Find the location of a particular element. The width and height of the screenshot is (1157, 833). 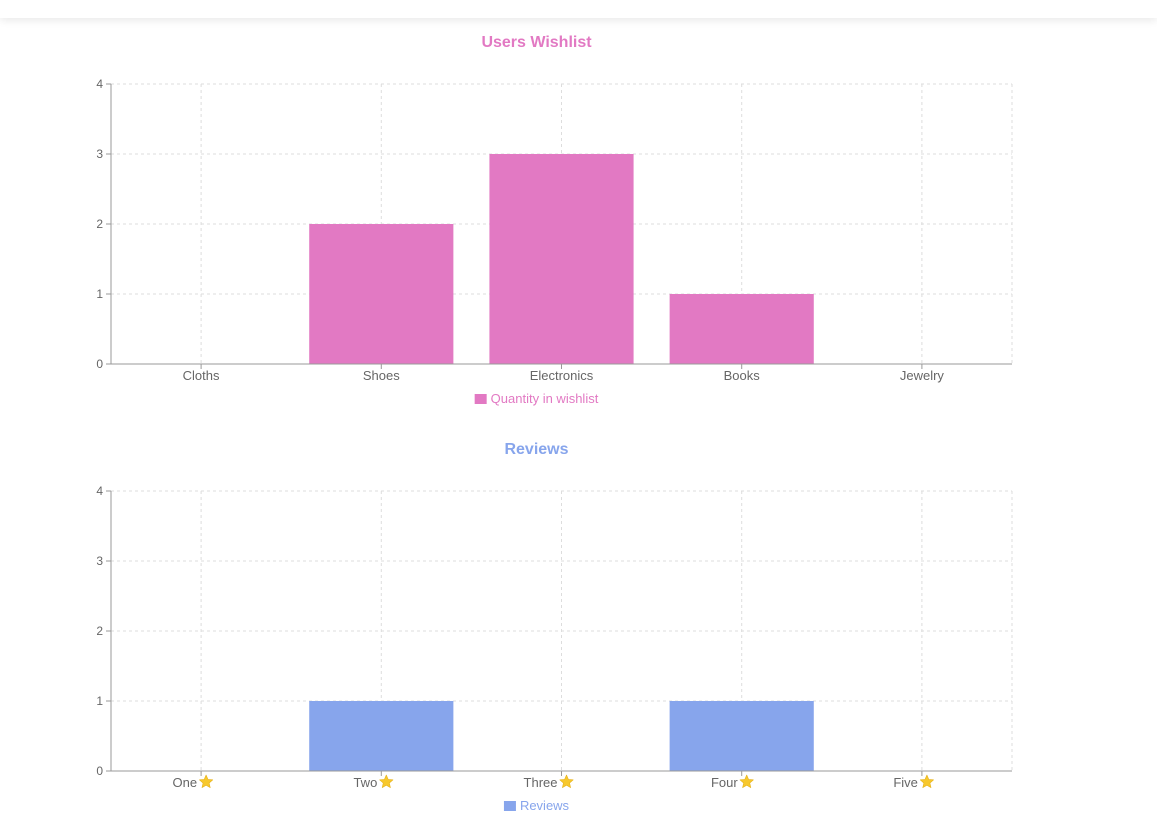

bar-books is located at coordinates (741, 329).